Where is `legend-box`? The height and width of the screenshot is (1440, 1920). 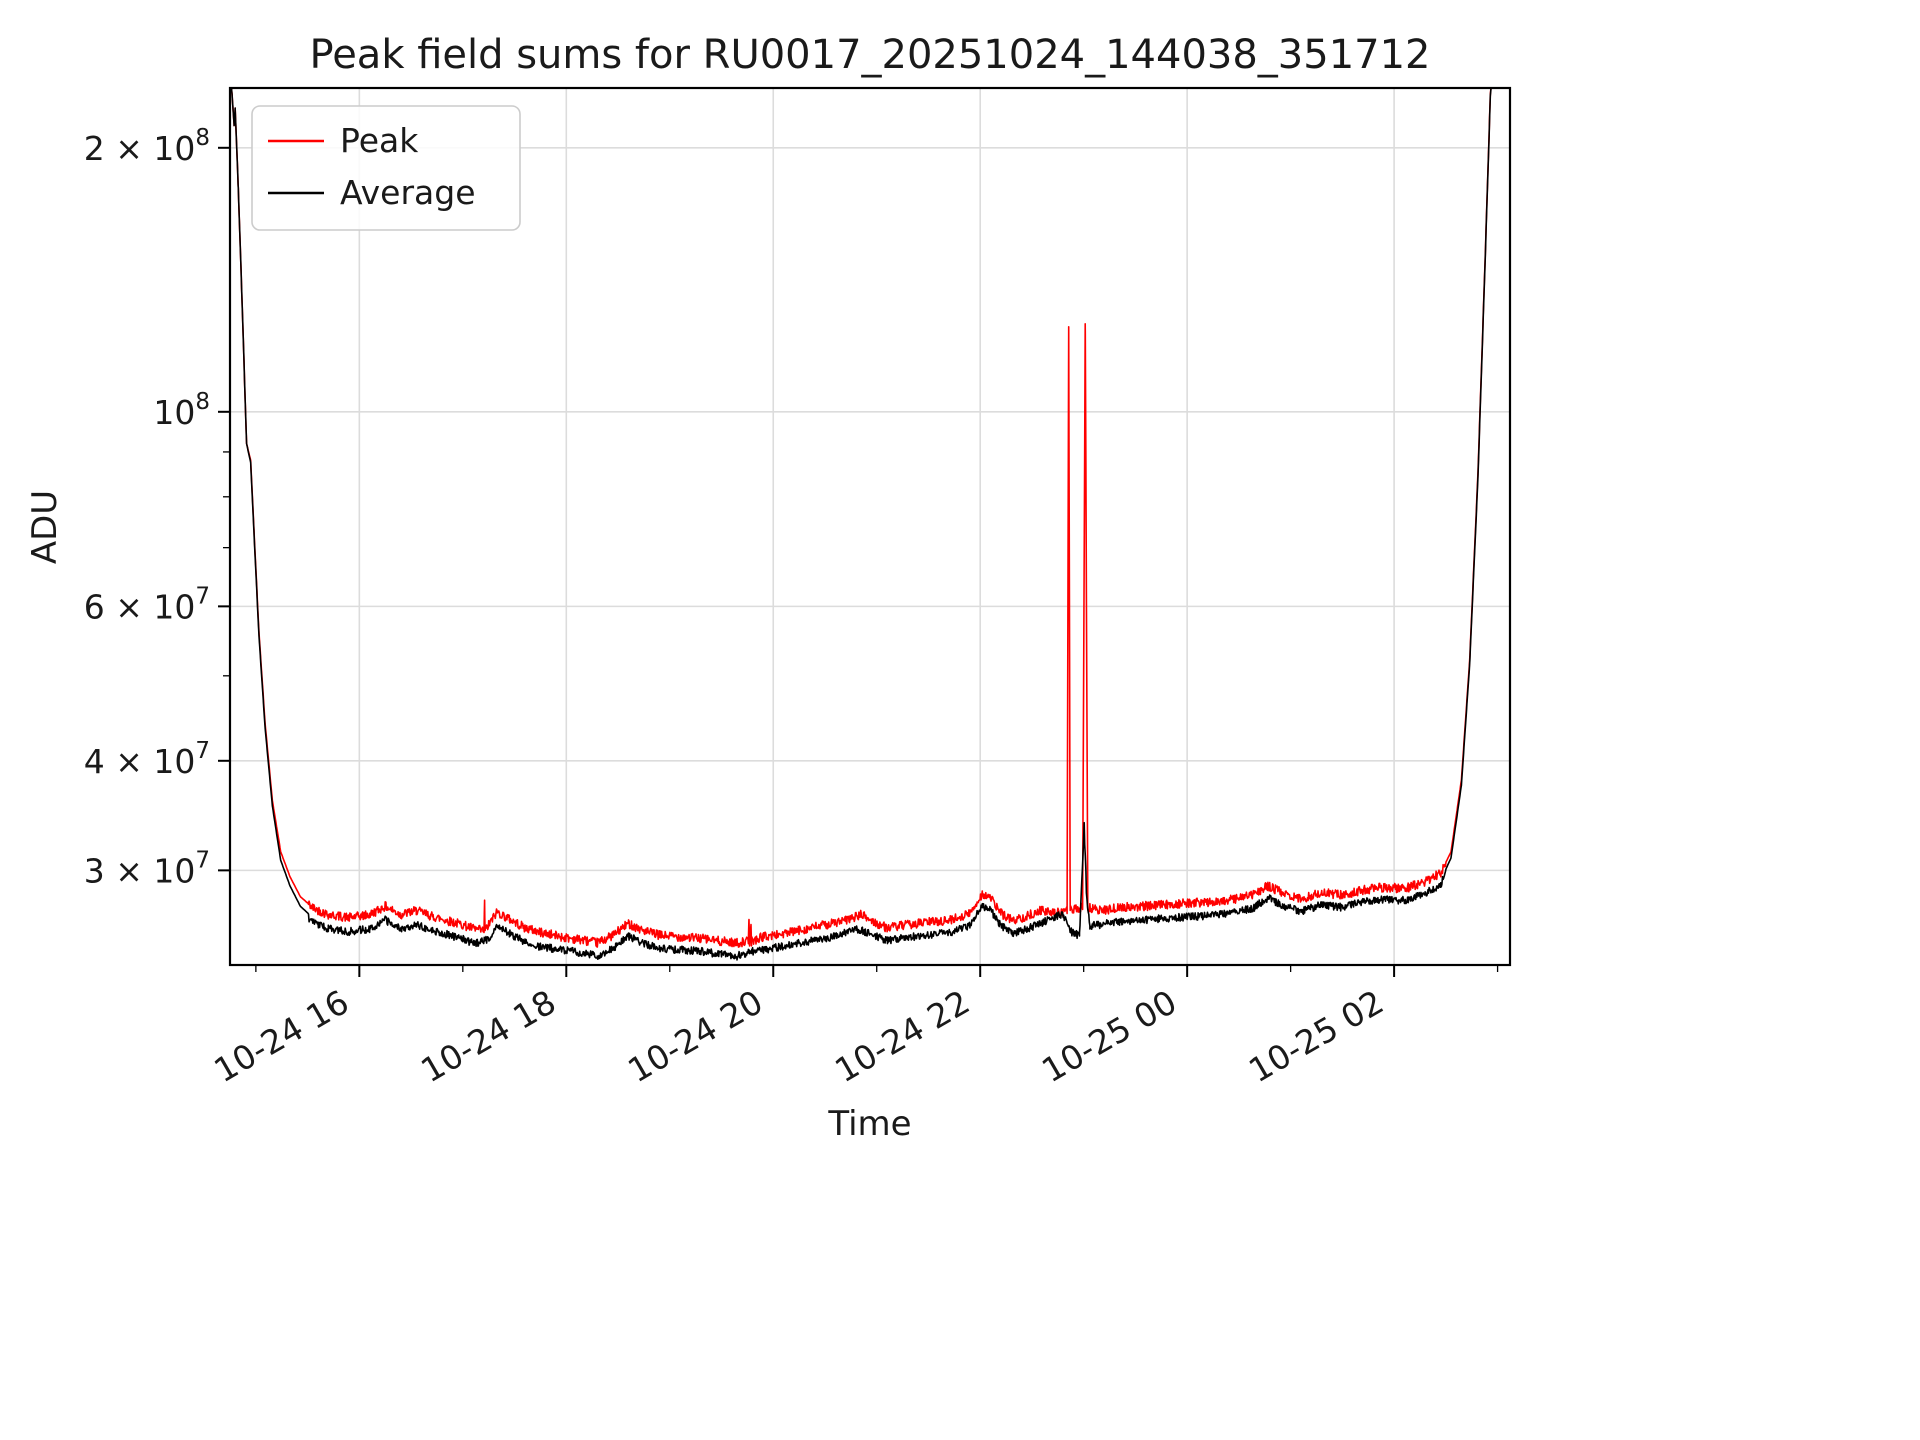 legend-box is located at coordinates (386, 168).